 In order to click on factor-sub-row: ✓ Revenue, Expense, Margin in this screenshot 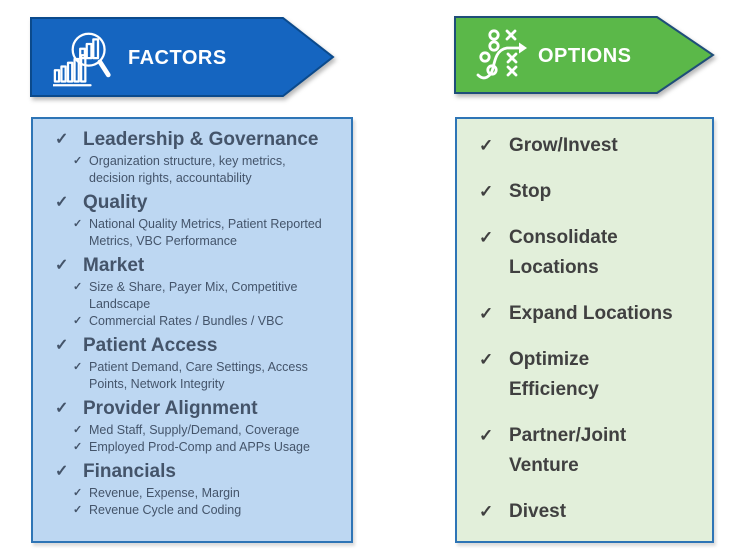, I will do `click(207, 493)`.